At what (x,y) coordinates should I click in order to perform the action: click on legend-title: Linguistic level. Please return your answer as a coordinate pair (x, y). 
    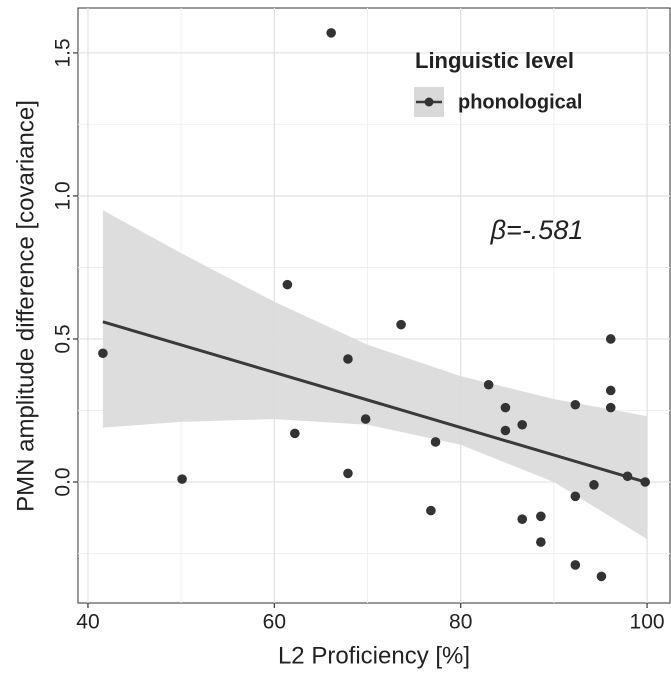
    Looking at the image, I should click on (494, 60).